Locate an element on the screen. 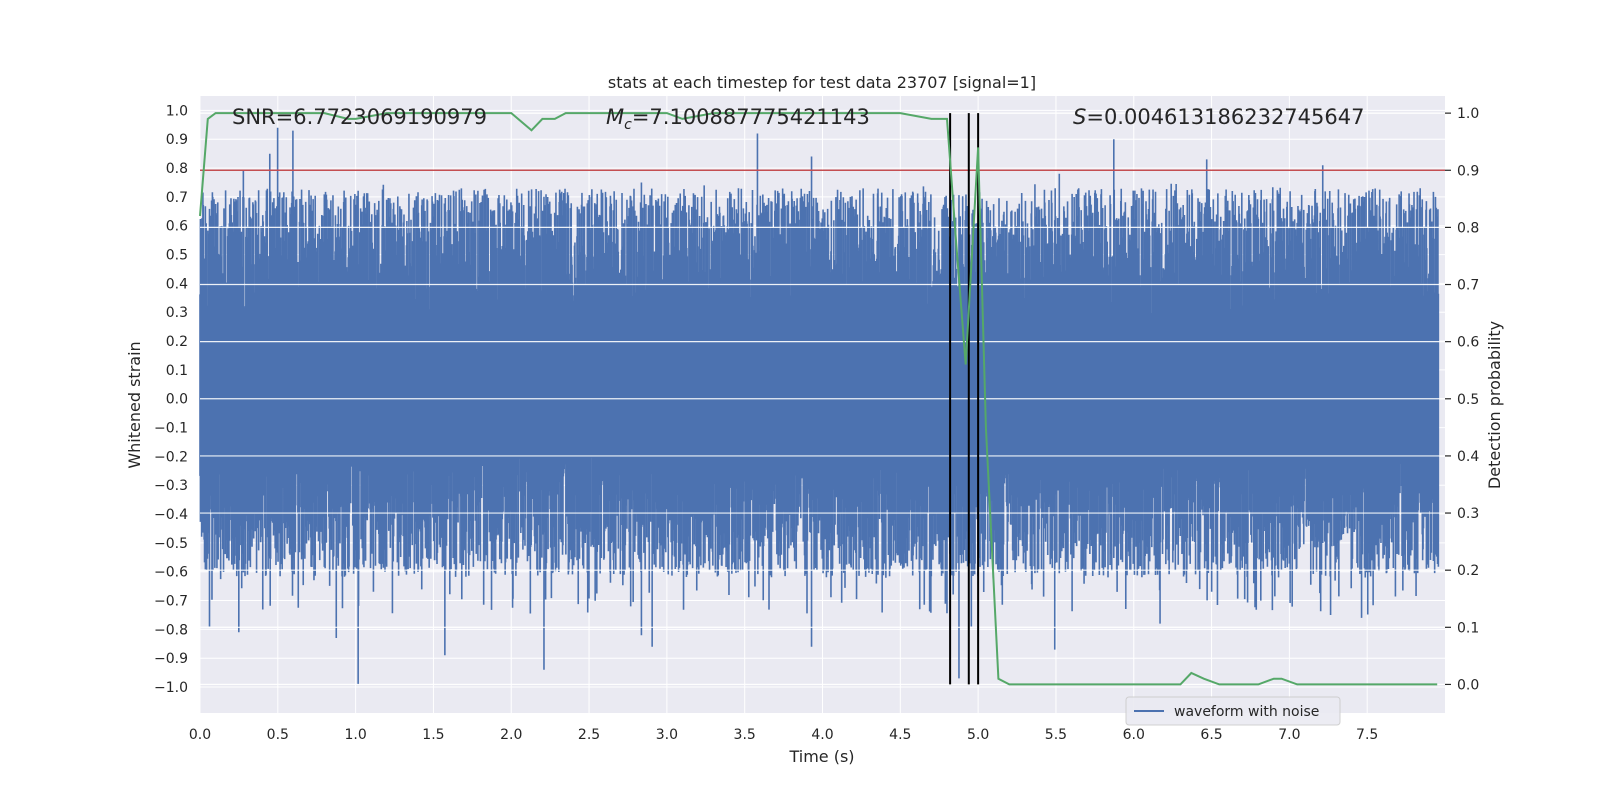 This screenshot has height=800, width=1600. y-tick-label-left: −0.6 is located at coordinates (171, 573).